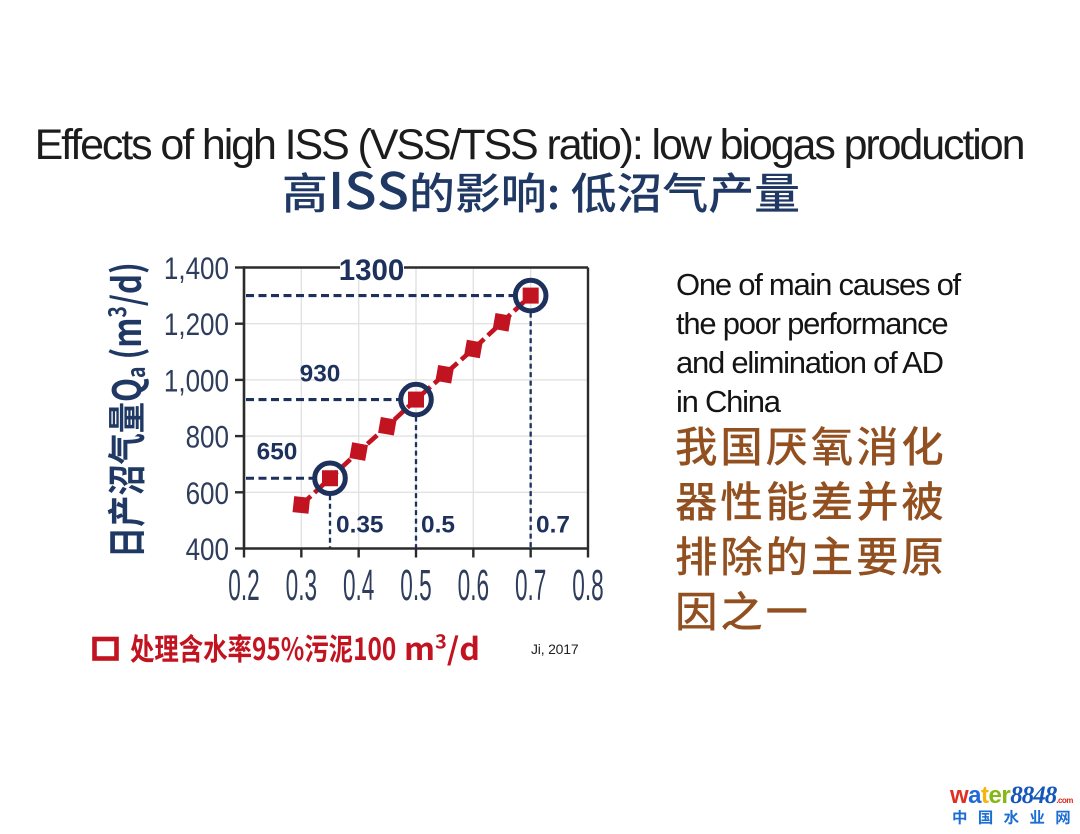  What do you see at coordinates (277, 452) in the screenshot?
I see `svg-text: 650` at bounding box center [277, 452].